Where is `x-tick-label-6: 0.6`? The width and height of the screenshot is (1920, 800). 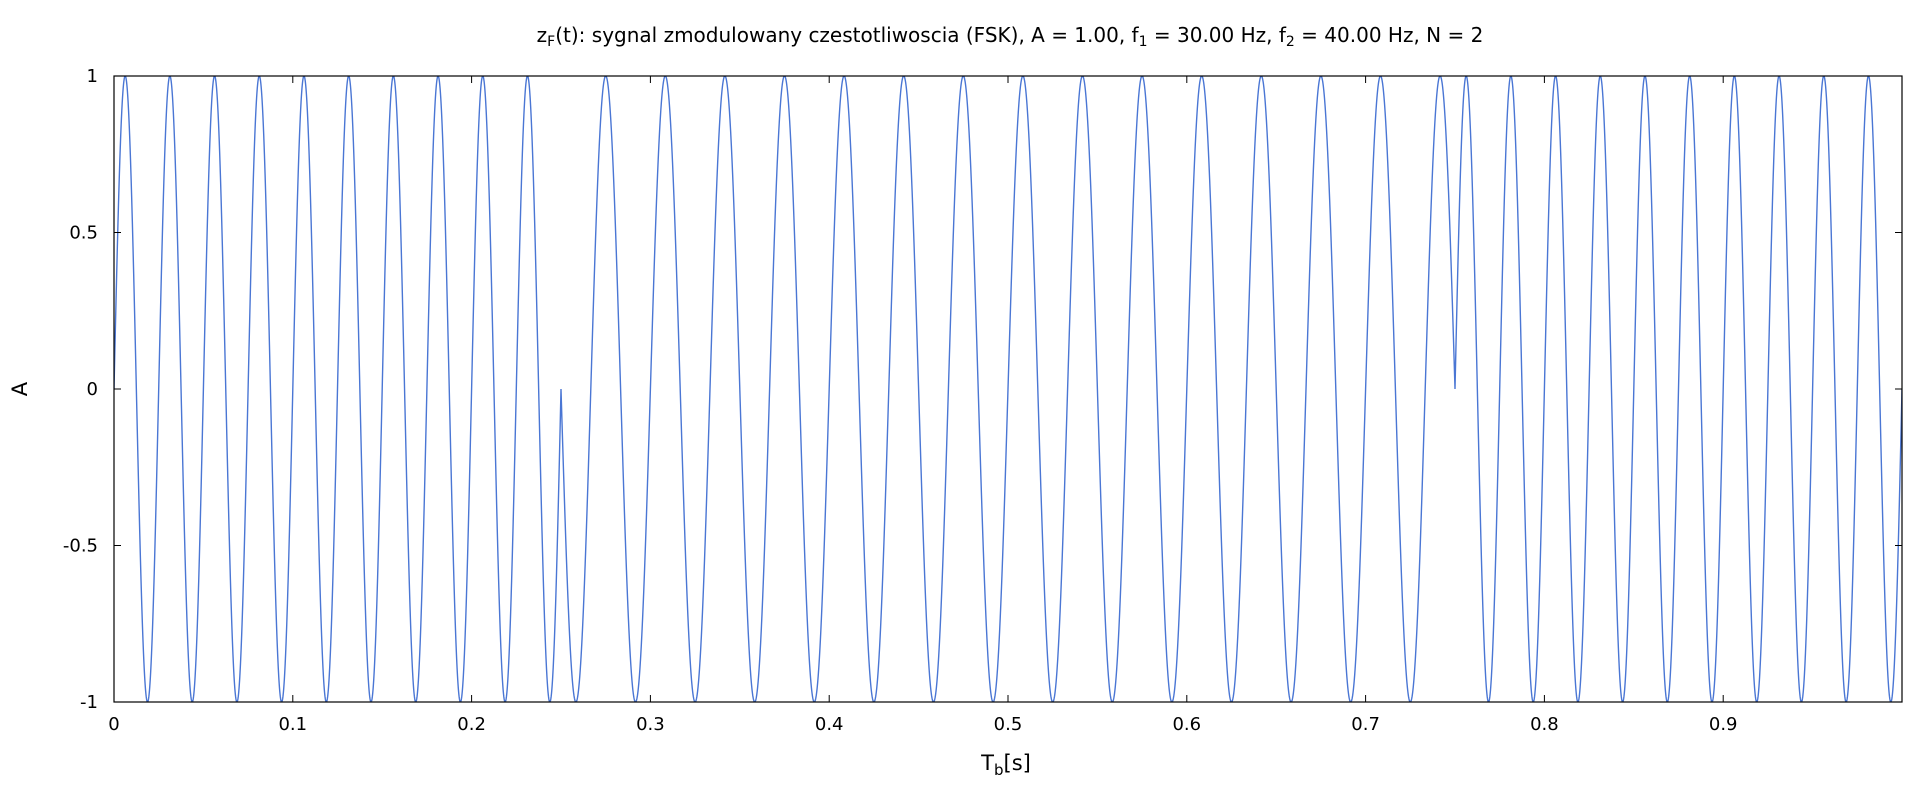 x-tick-label-6: 0.6 is located at coordinates (1186, 724).